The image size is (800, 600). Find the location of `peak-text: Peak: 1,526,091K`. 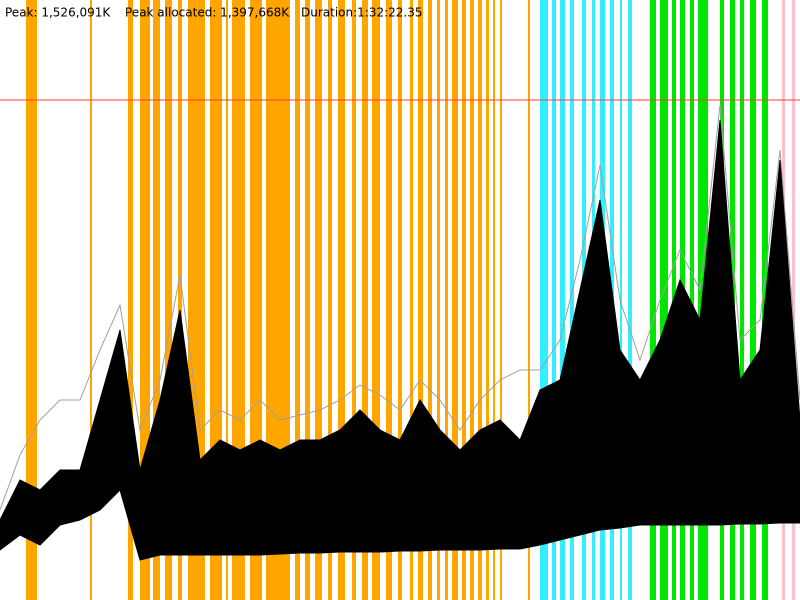

peak-text: Peak: 1,526,091K is located at coordinates (58, 13).